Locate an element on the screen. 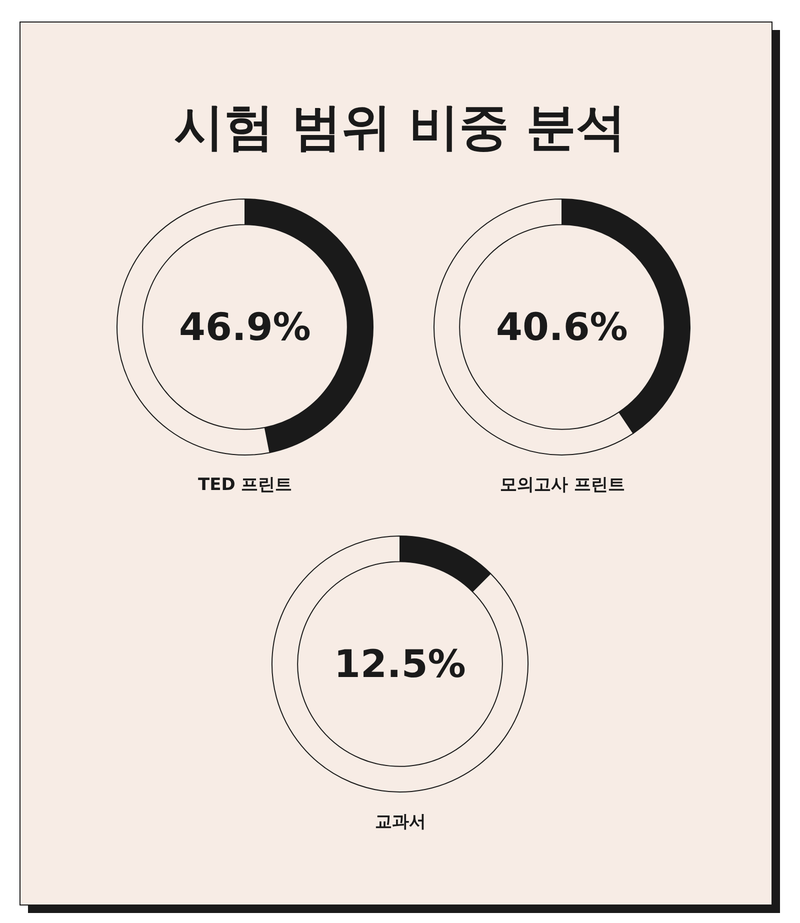  donut-slice is located at coordinates (400, 664).